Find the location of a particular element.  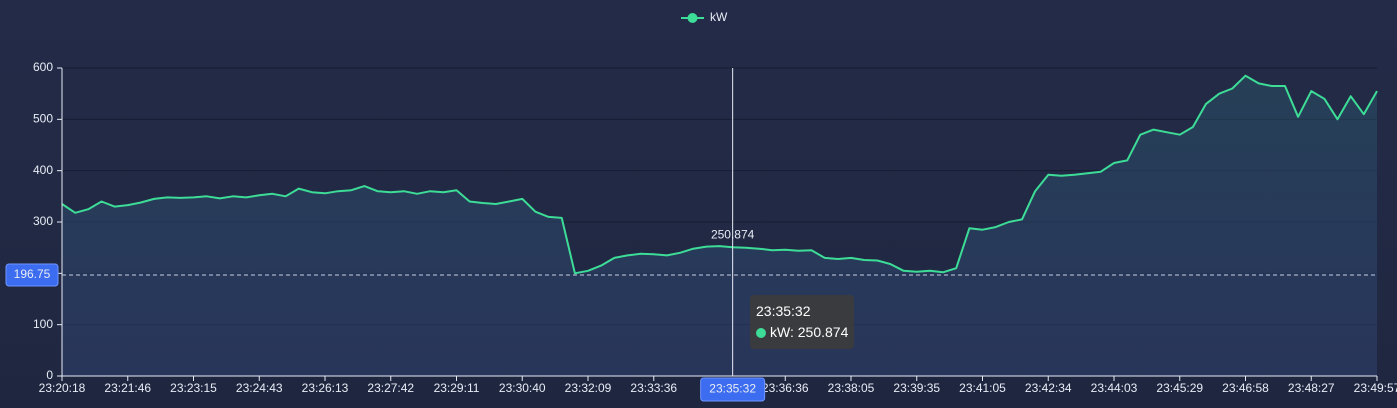

tooltip-row: kW250.874 is located at coordinates (802, 332).